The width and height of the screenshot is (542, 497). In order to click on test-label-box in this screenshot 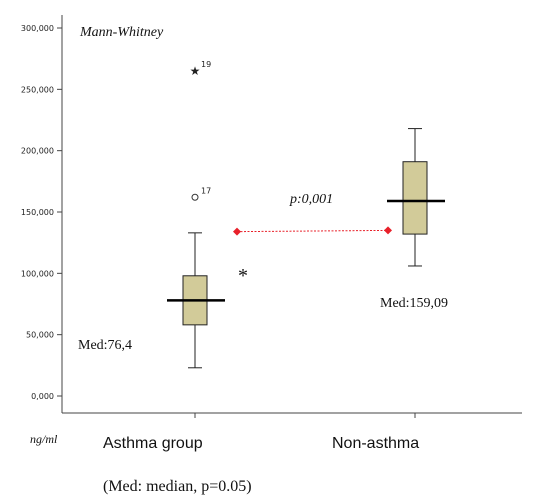, I will do `click(126, 31)`.